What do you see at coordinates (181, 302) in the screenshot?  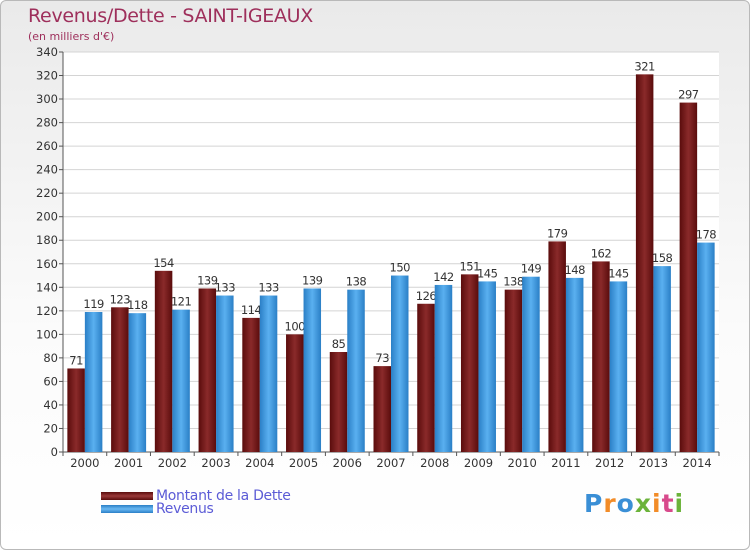 I see `data-label: 121` at bounding box center [181, 302].